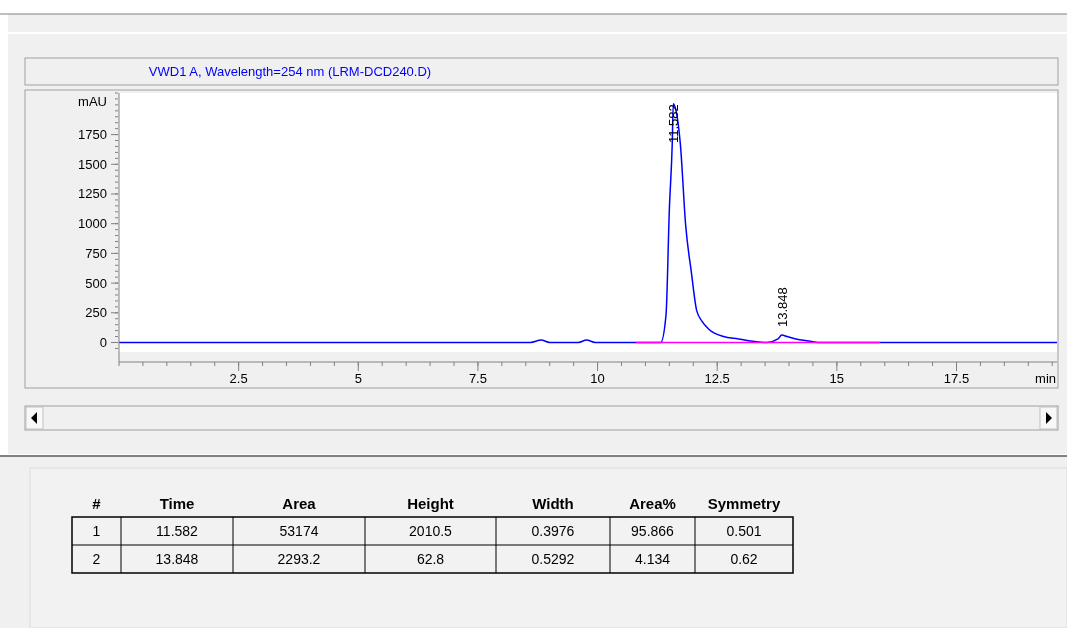 This screenshot has height=628, width=1067. I want to click on y-tick-label: 1250, so click(92, 194).